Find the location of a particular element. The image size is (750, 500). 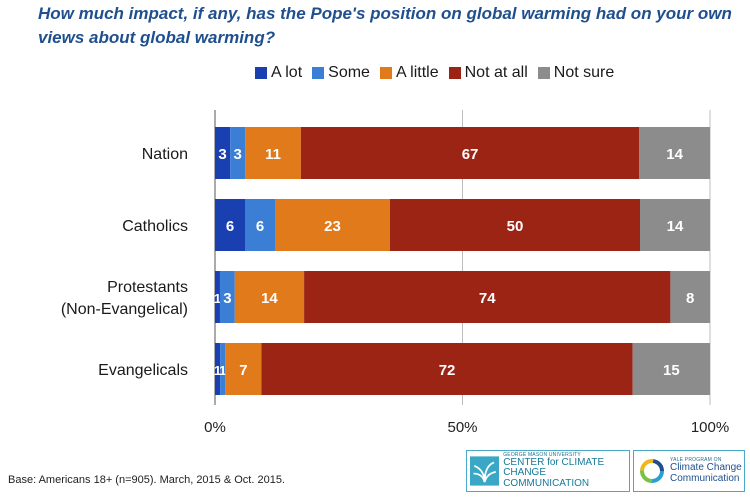

legend-label: Not sure is located at coordinates (584, 72).